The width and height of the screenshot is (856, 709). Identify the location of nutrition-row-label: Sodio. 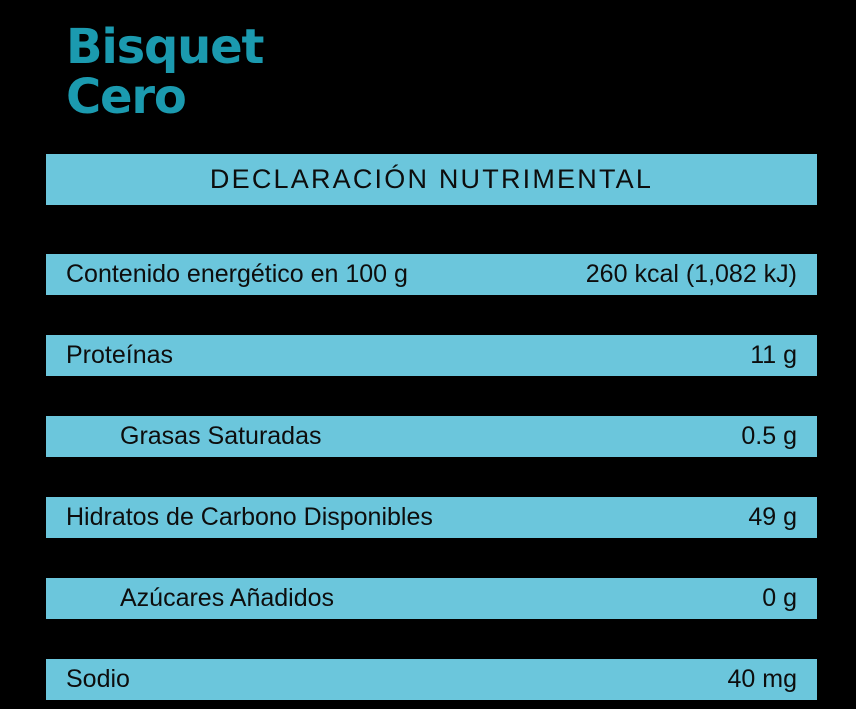
(98, 679).